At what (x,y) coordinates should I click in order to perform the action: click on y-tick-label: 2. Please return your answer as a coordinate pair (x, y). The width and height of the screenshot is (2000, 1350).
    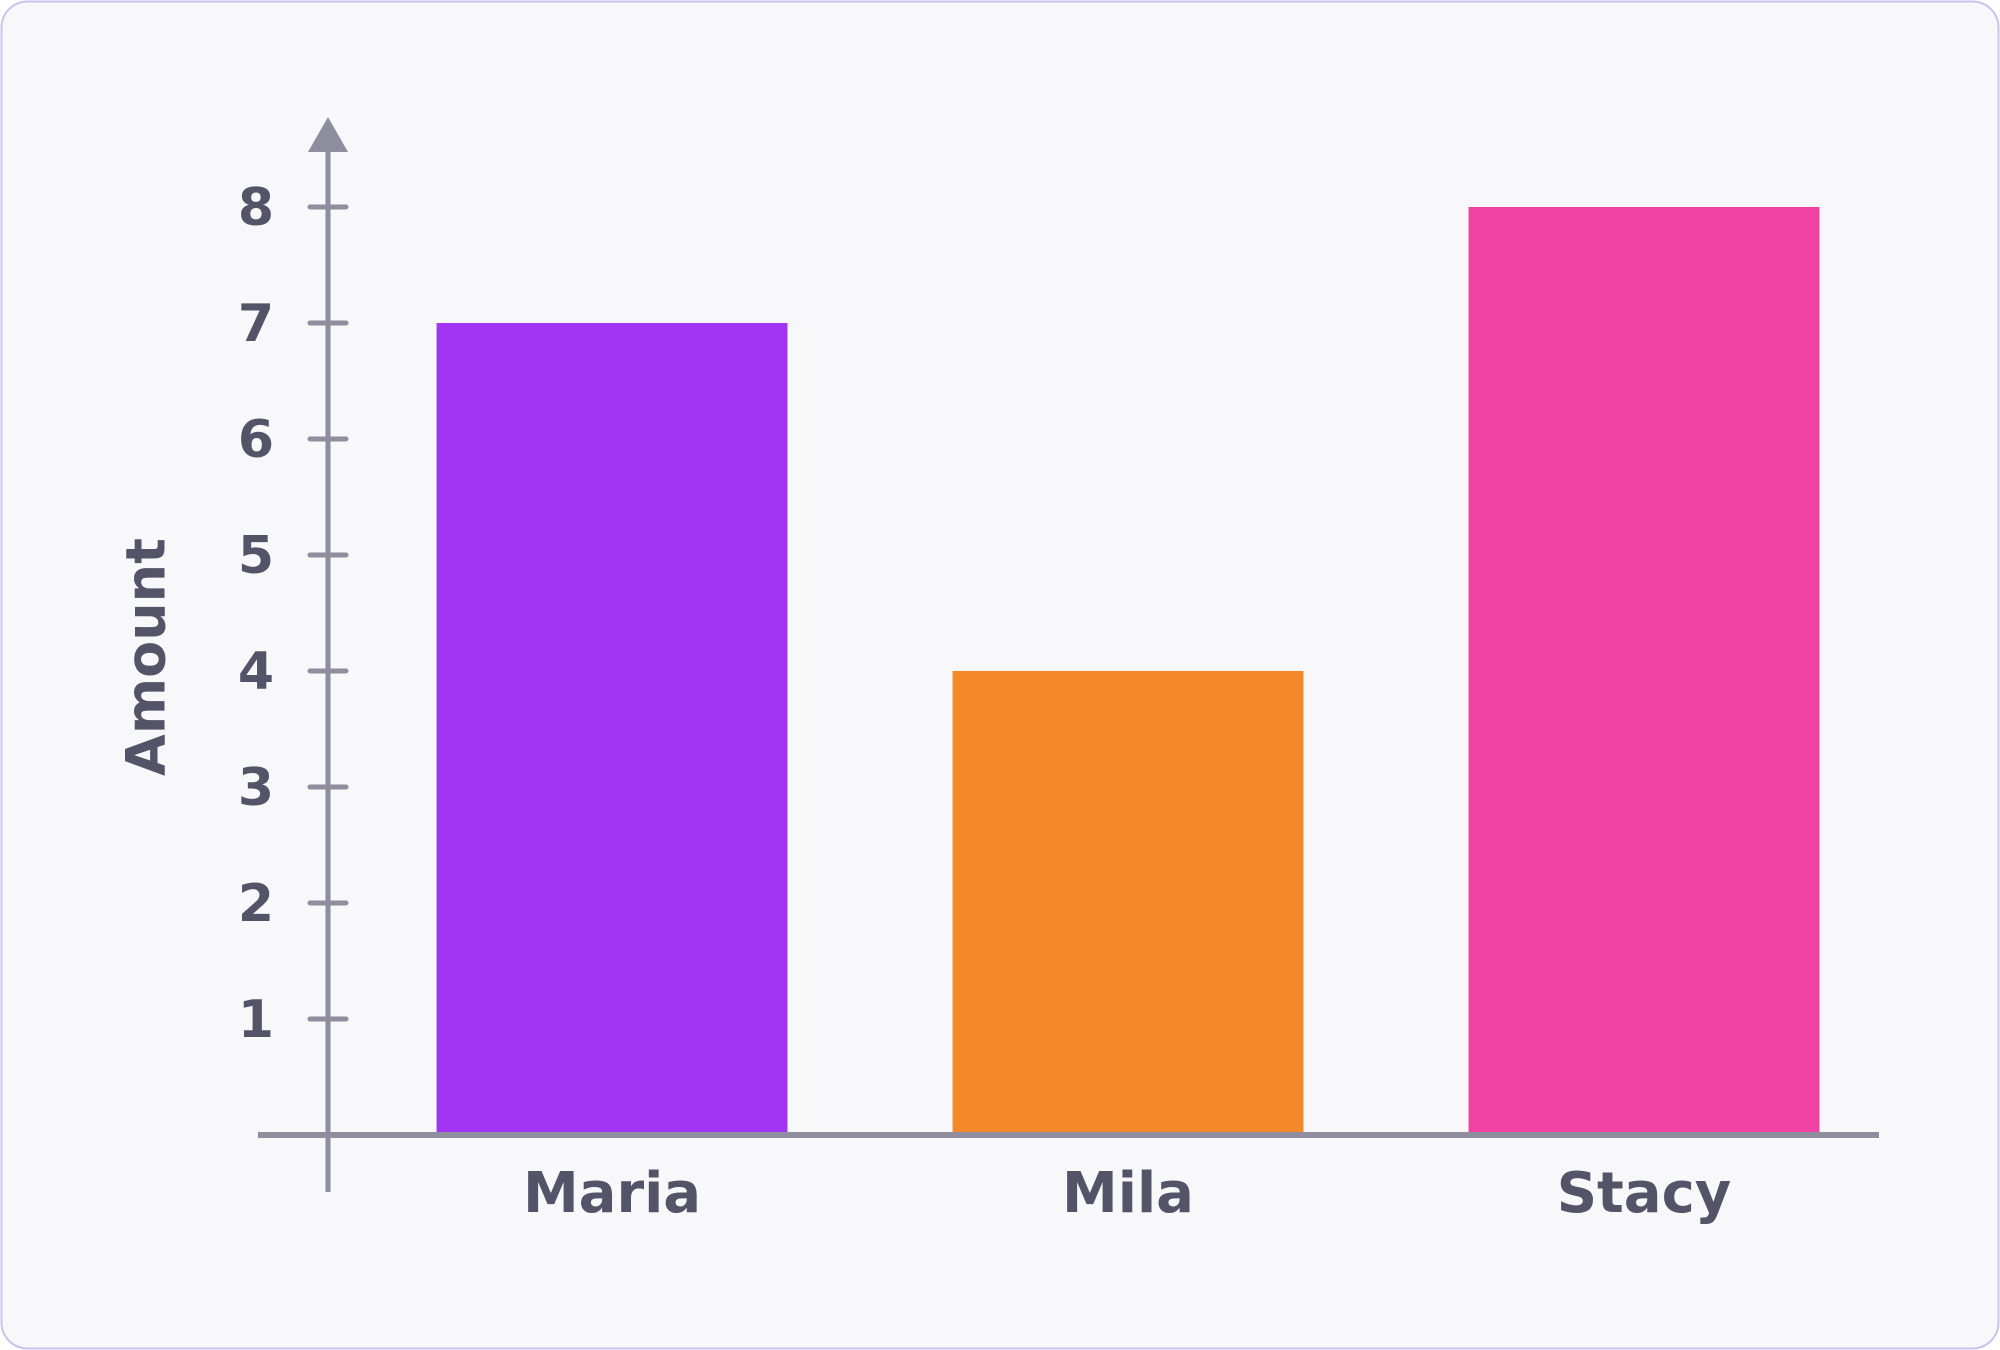
    Looking at the image, I should click on (256, 904).